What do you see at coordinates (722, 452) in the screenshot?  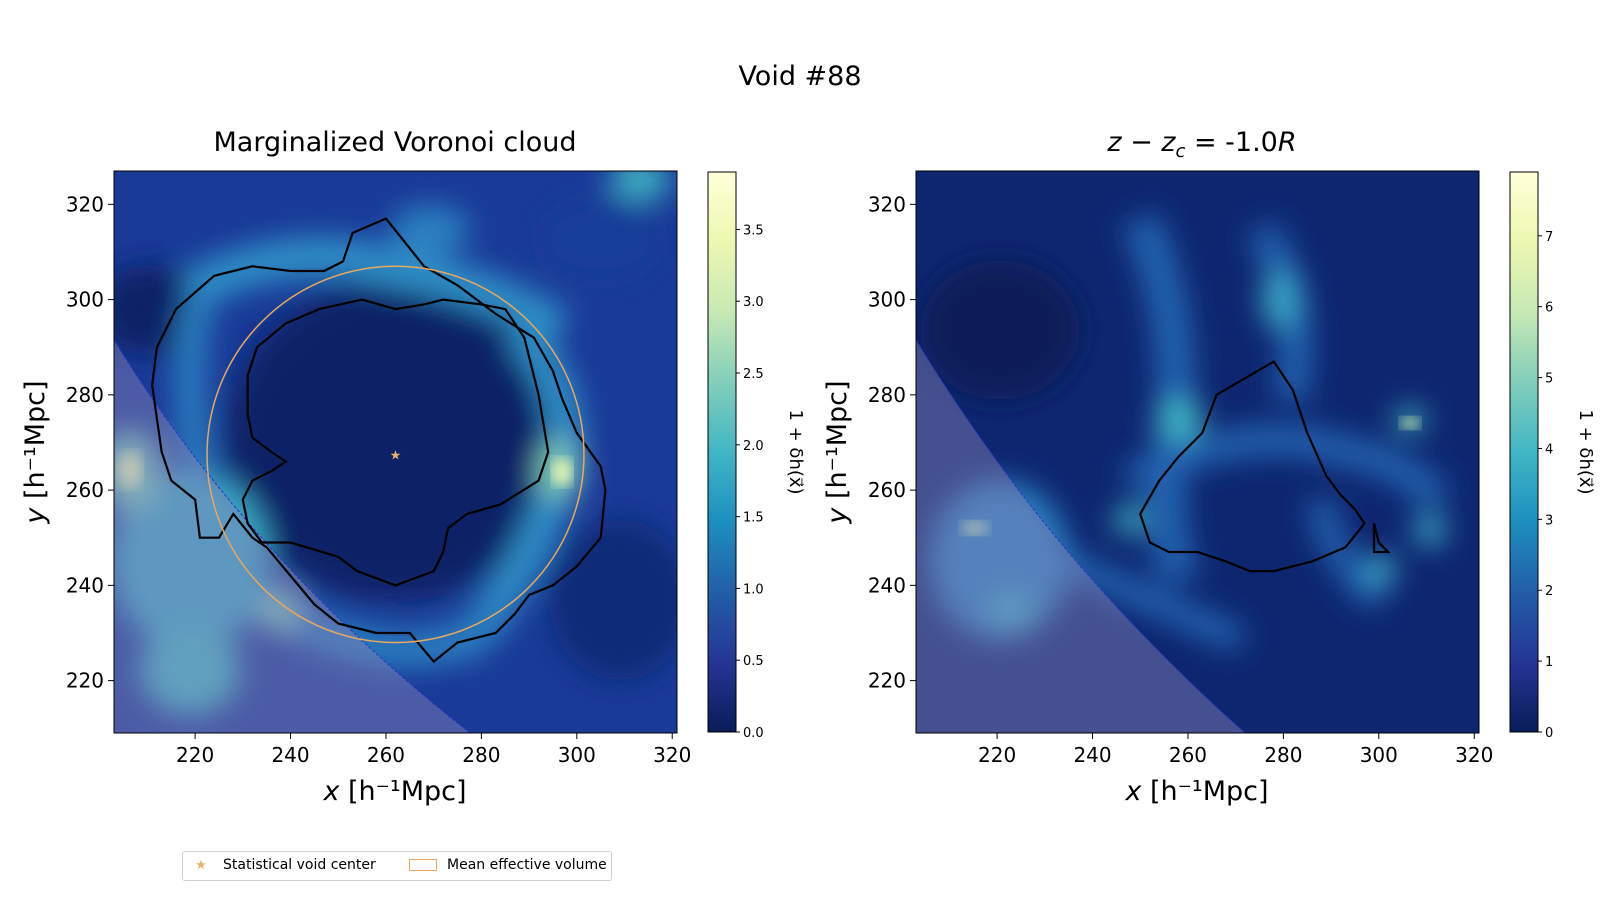 I see `left-colorbar` at bounding box center [722, 452].